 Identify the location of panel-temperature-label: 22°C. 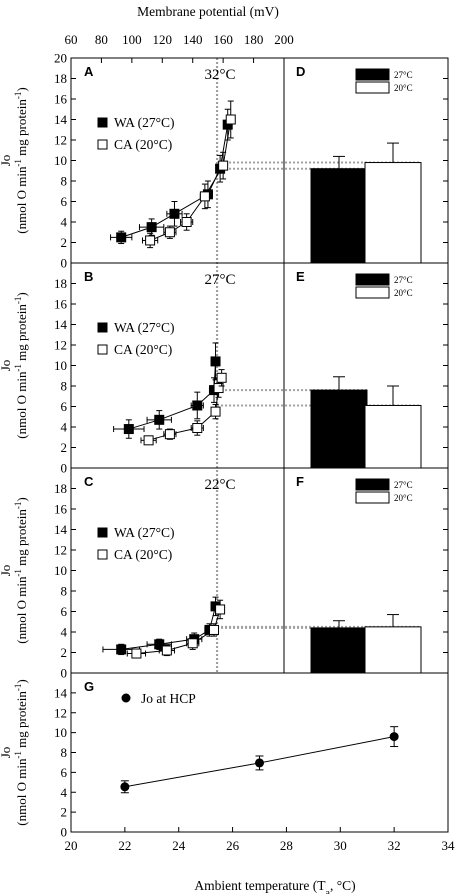
(219, 485).